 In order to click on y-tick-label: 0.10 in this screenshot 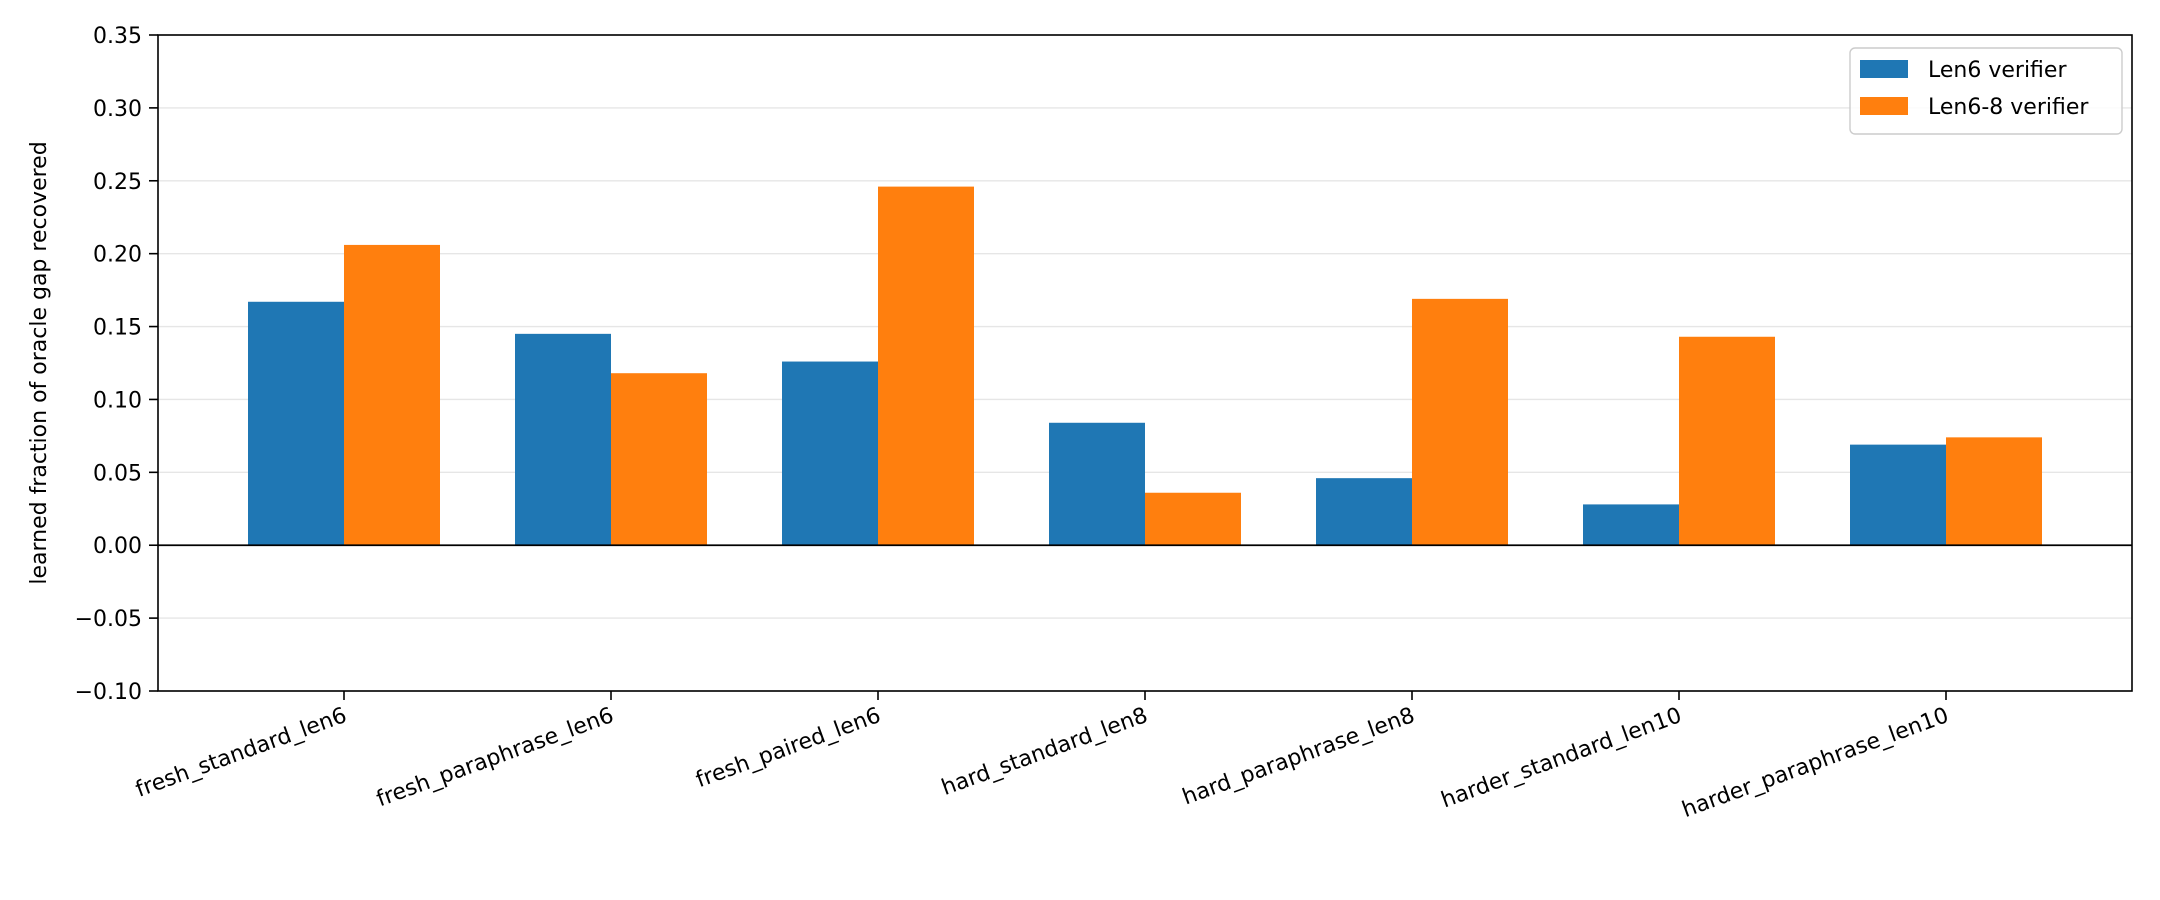, I will do `click(117, 400)`.